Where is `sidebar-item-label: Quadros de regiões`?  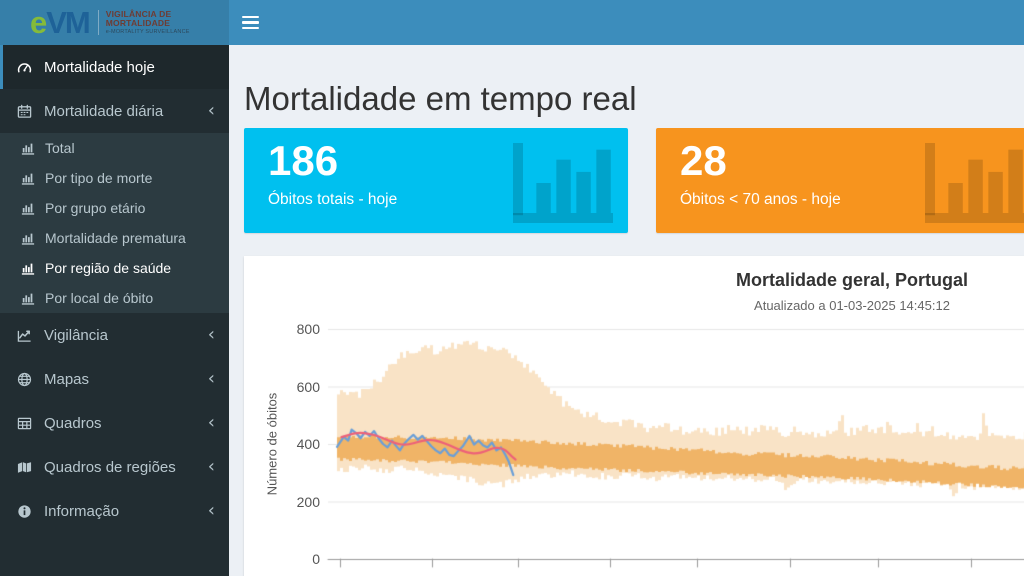
sidebar-item-label: Quadros de regiões is located at coordinates (110, 467).